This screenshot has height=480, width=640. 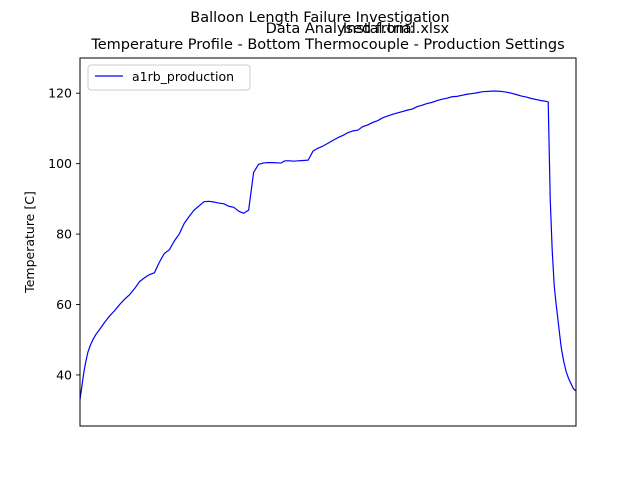 I want to click on legend: a1rb_production, so click(x=169, y=77).